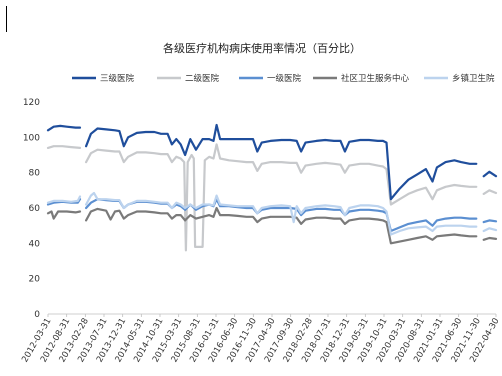 This screenshot has width=502, height=376. I want to click on y-tick-label: 80, so click(35, 174).